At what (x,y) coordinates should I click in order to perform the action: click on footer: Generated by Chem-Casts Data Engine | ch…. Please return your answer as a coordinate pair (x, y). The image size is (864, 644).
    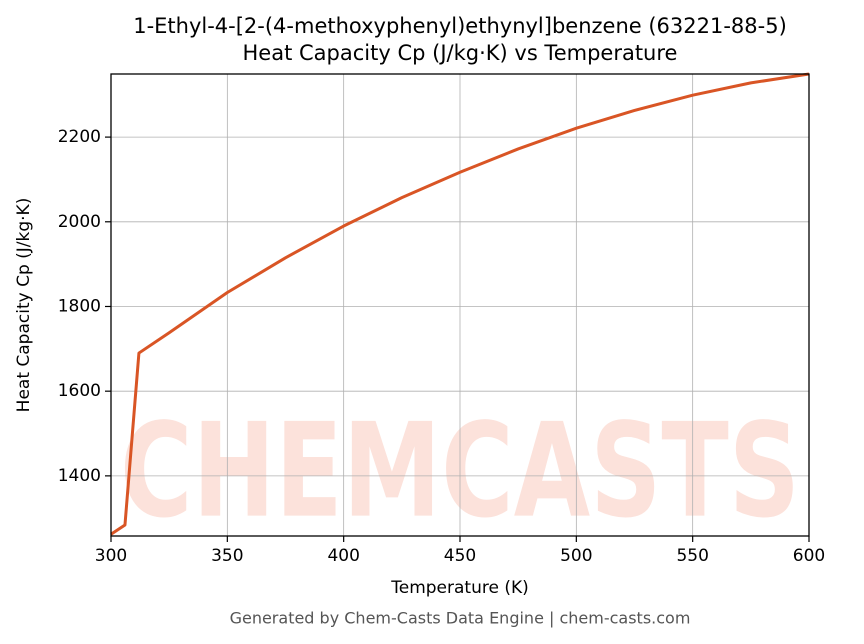
    Looking at the image, I should click on (460, 618).